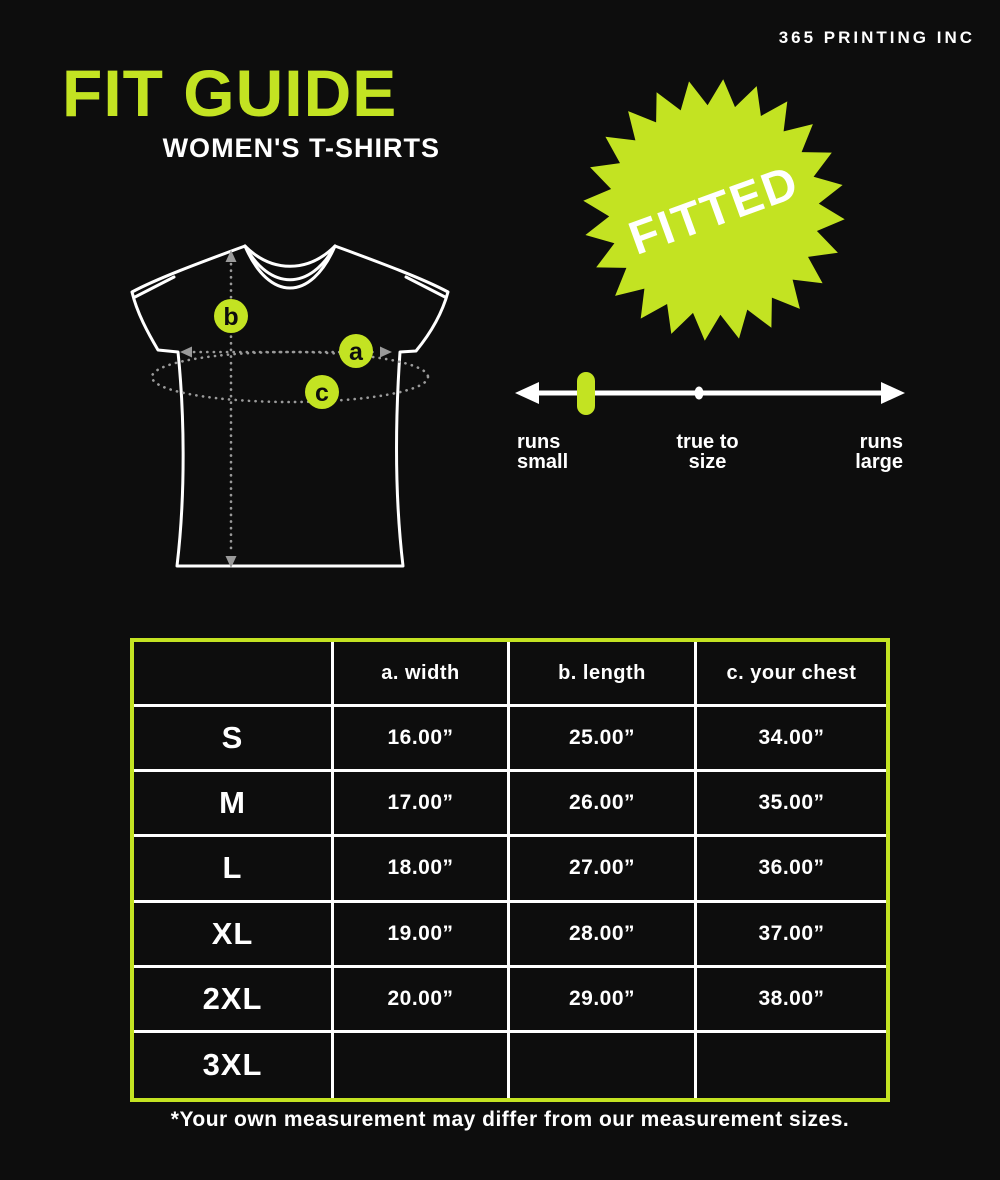 The image size is (1000, 1180). I want to click on fit-scale, so click(710, 393).